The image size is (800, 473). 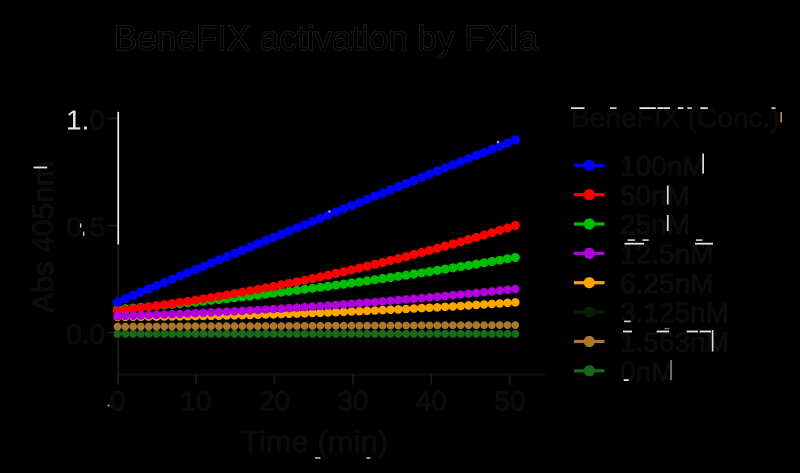 I want to click on svg-text: 0.0, so click(x=85, y=334).